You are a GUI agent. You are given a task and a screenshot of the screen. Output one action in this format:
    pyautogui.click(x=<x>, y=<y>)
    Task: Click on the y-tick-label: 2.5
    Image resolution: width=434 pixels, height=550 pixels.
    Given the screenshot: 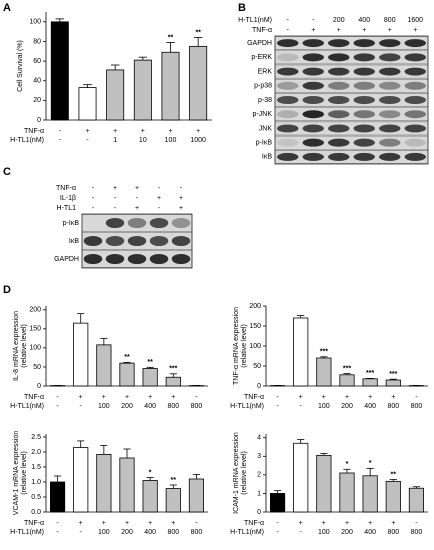 What is the action you would take?
    pyautogui.click(x=36, y=437)
    